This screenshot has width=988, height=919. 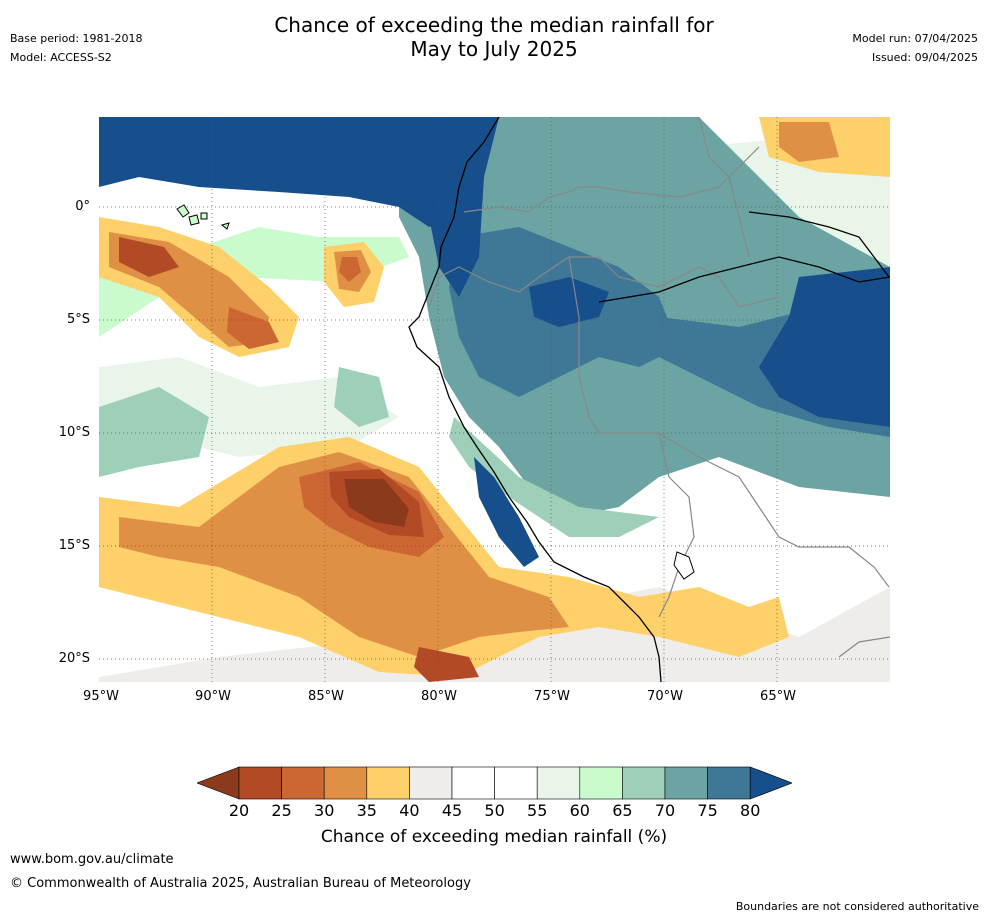 I want to click on issued-date-text: Issued: 09/04/2025, so click(x=924, y=57).